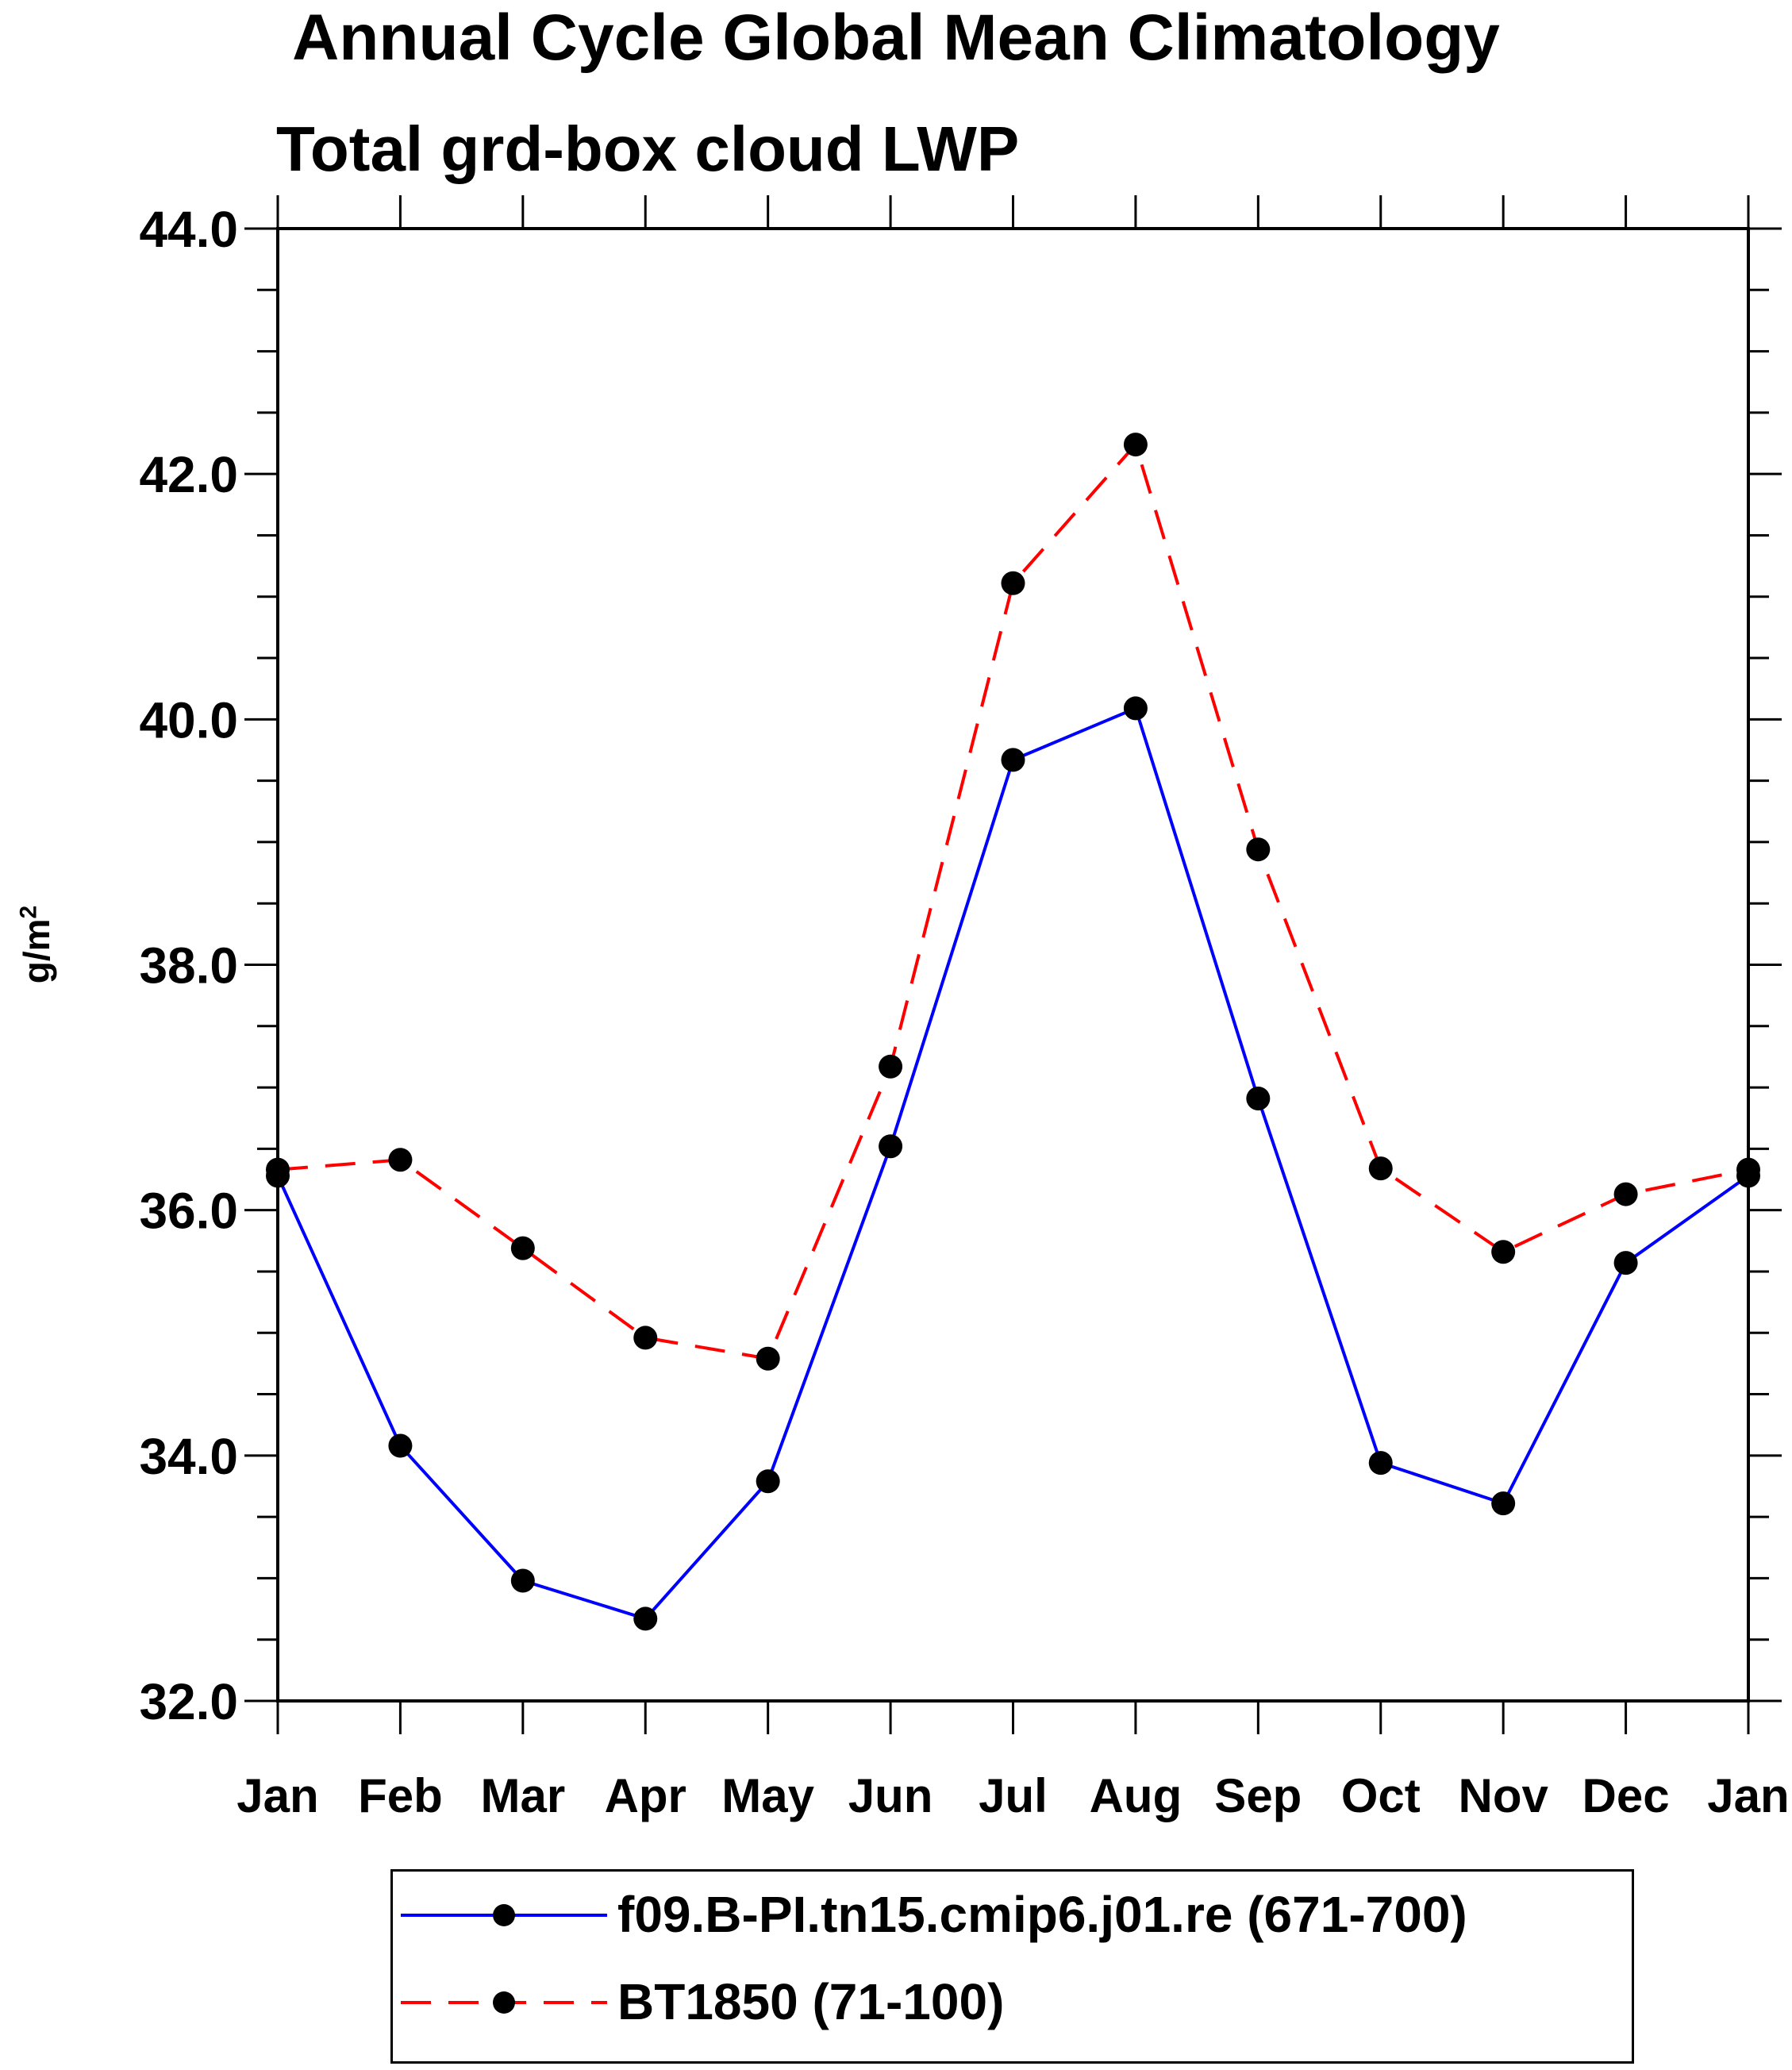 This screenshot has width=1792, height=2070. Describe the element at coordinates (896, 38) in the screenshot. I see `chart-title: Annual Cycle Global Mean Climatology` at that location.